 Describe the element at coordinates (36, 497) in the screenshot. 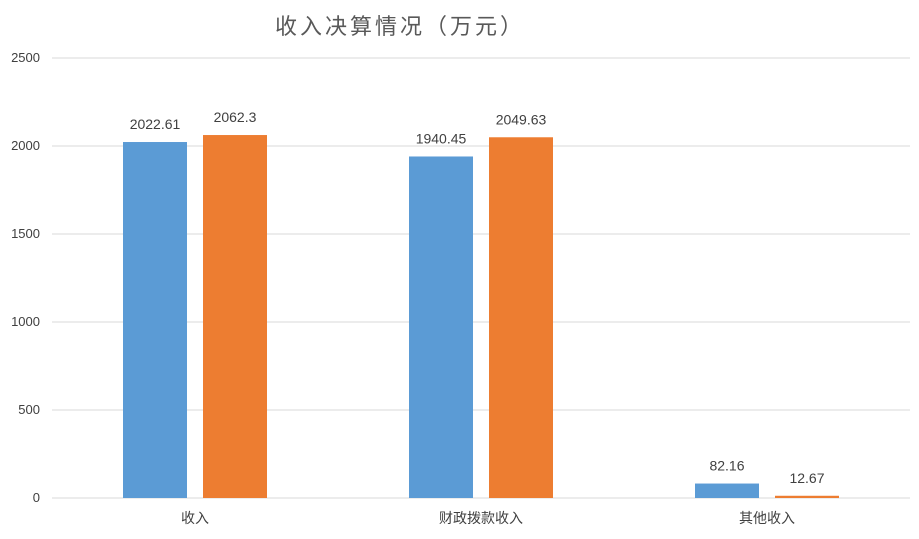

I see `y-tick-label: 0` at that location.